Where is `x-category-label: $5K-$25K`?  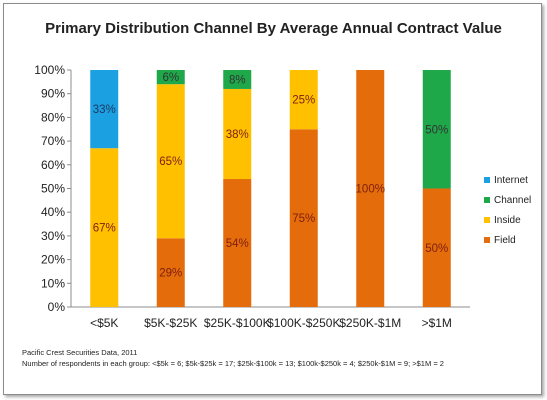 x-category-label: $5K-$25K is located at coordinates (170, 323).